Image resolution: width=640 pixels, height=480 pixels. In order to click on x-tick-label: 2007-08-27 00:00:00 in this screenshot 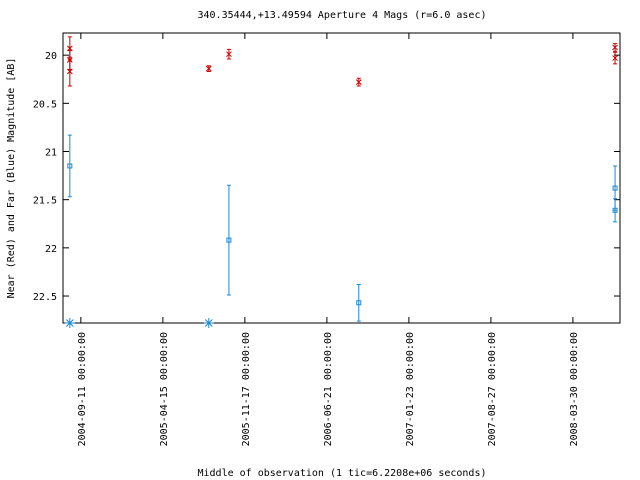, I will do `click(492, 389)`.